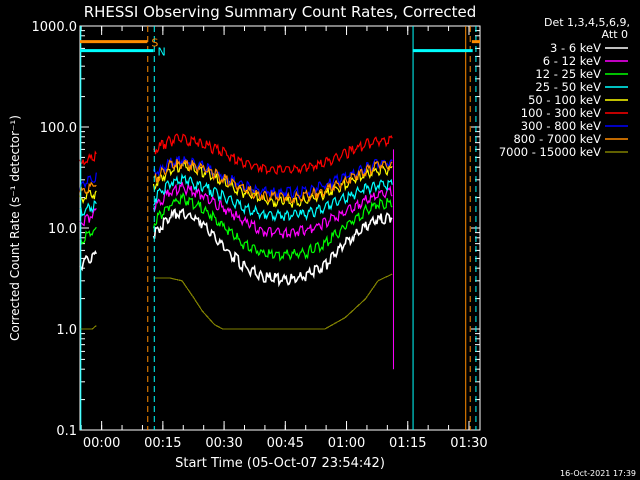 The width and height of the screenshot is (640, 480). Describe the element at coordinates (346, 443) in the screenshot. I see `x-tick-label: 01:00` at that location.